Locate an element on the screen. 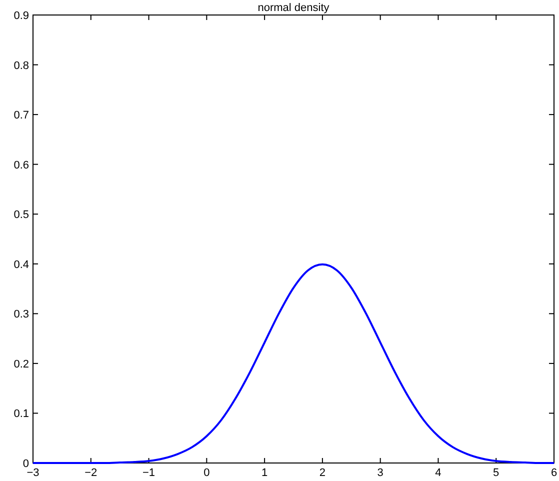 The height and width of the screenshot is (481, 559). y-tick-label: 0.8 is located at coordinates (21, 66).